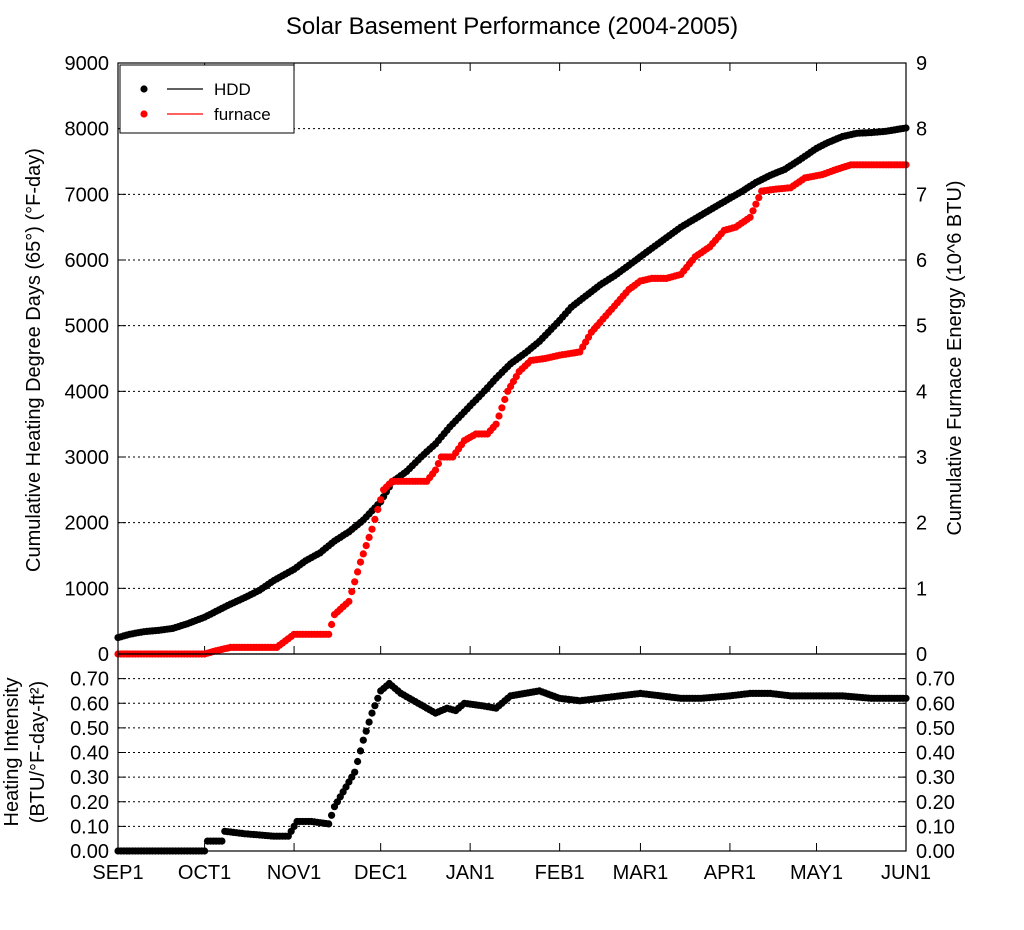 The width and height of the screenshot is (1024, 930). Describe the element at coordinates (12, 752) in the screenshot. I see `y-axis-label-line1: Heating Intensity` at that location.